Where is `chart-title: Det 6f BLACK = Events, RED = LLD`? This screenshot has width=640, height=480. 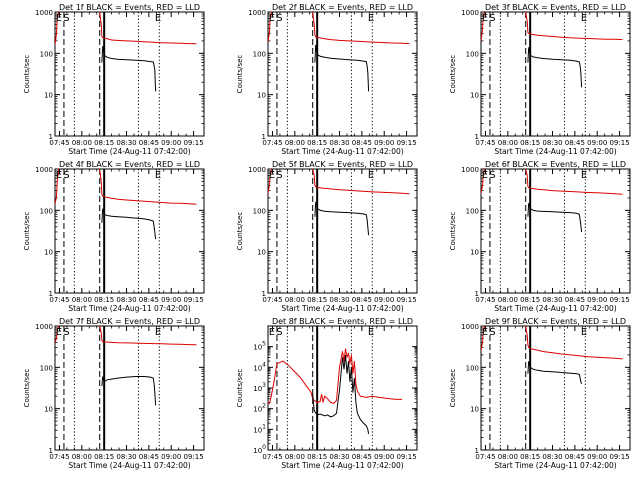 chart-title: Det 6f BLACK = Events, RED = LLD is located at coordinates (555, 164).